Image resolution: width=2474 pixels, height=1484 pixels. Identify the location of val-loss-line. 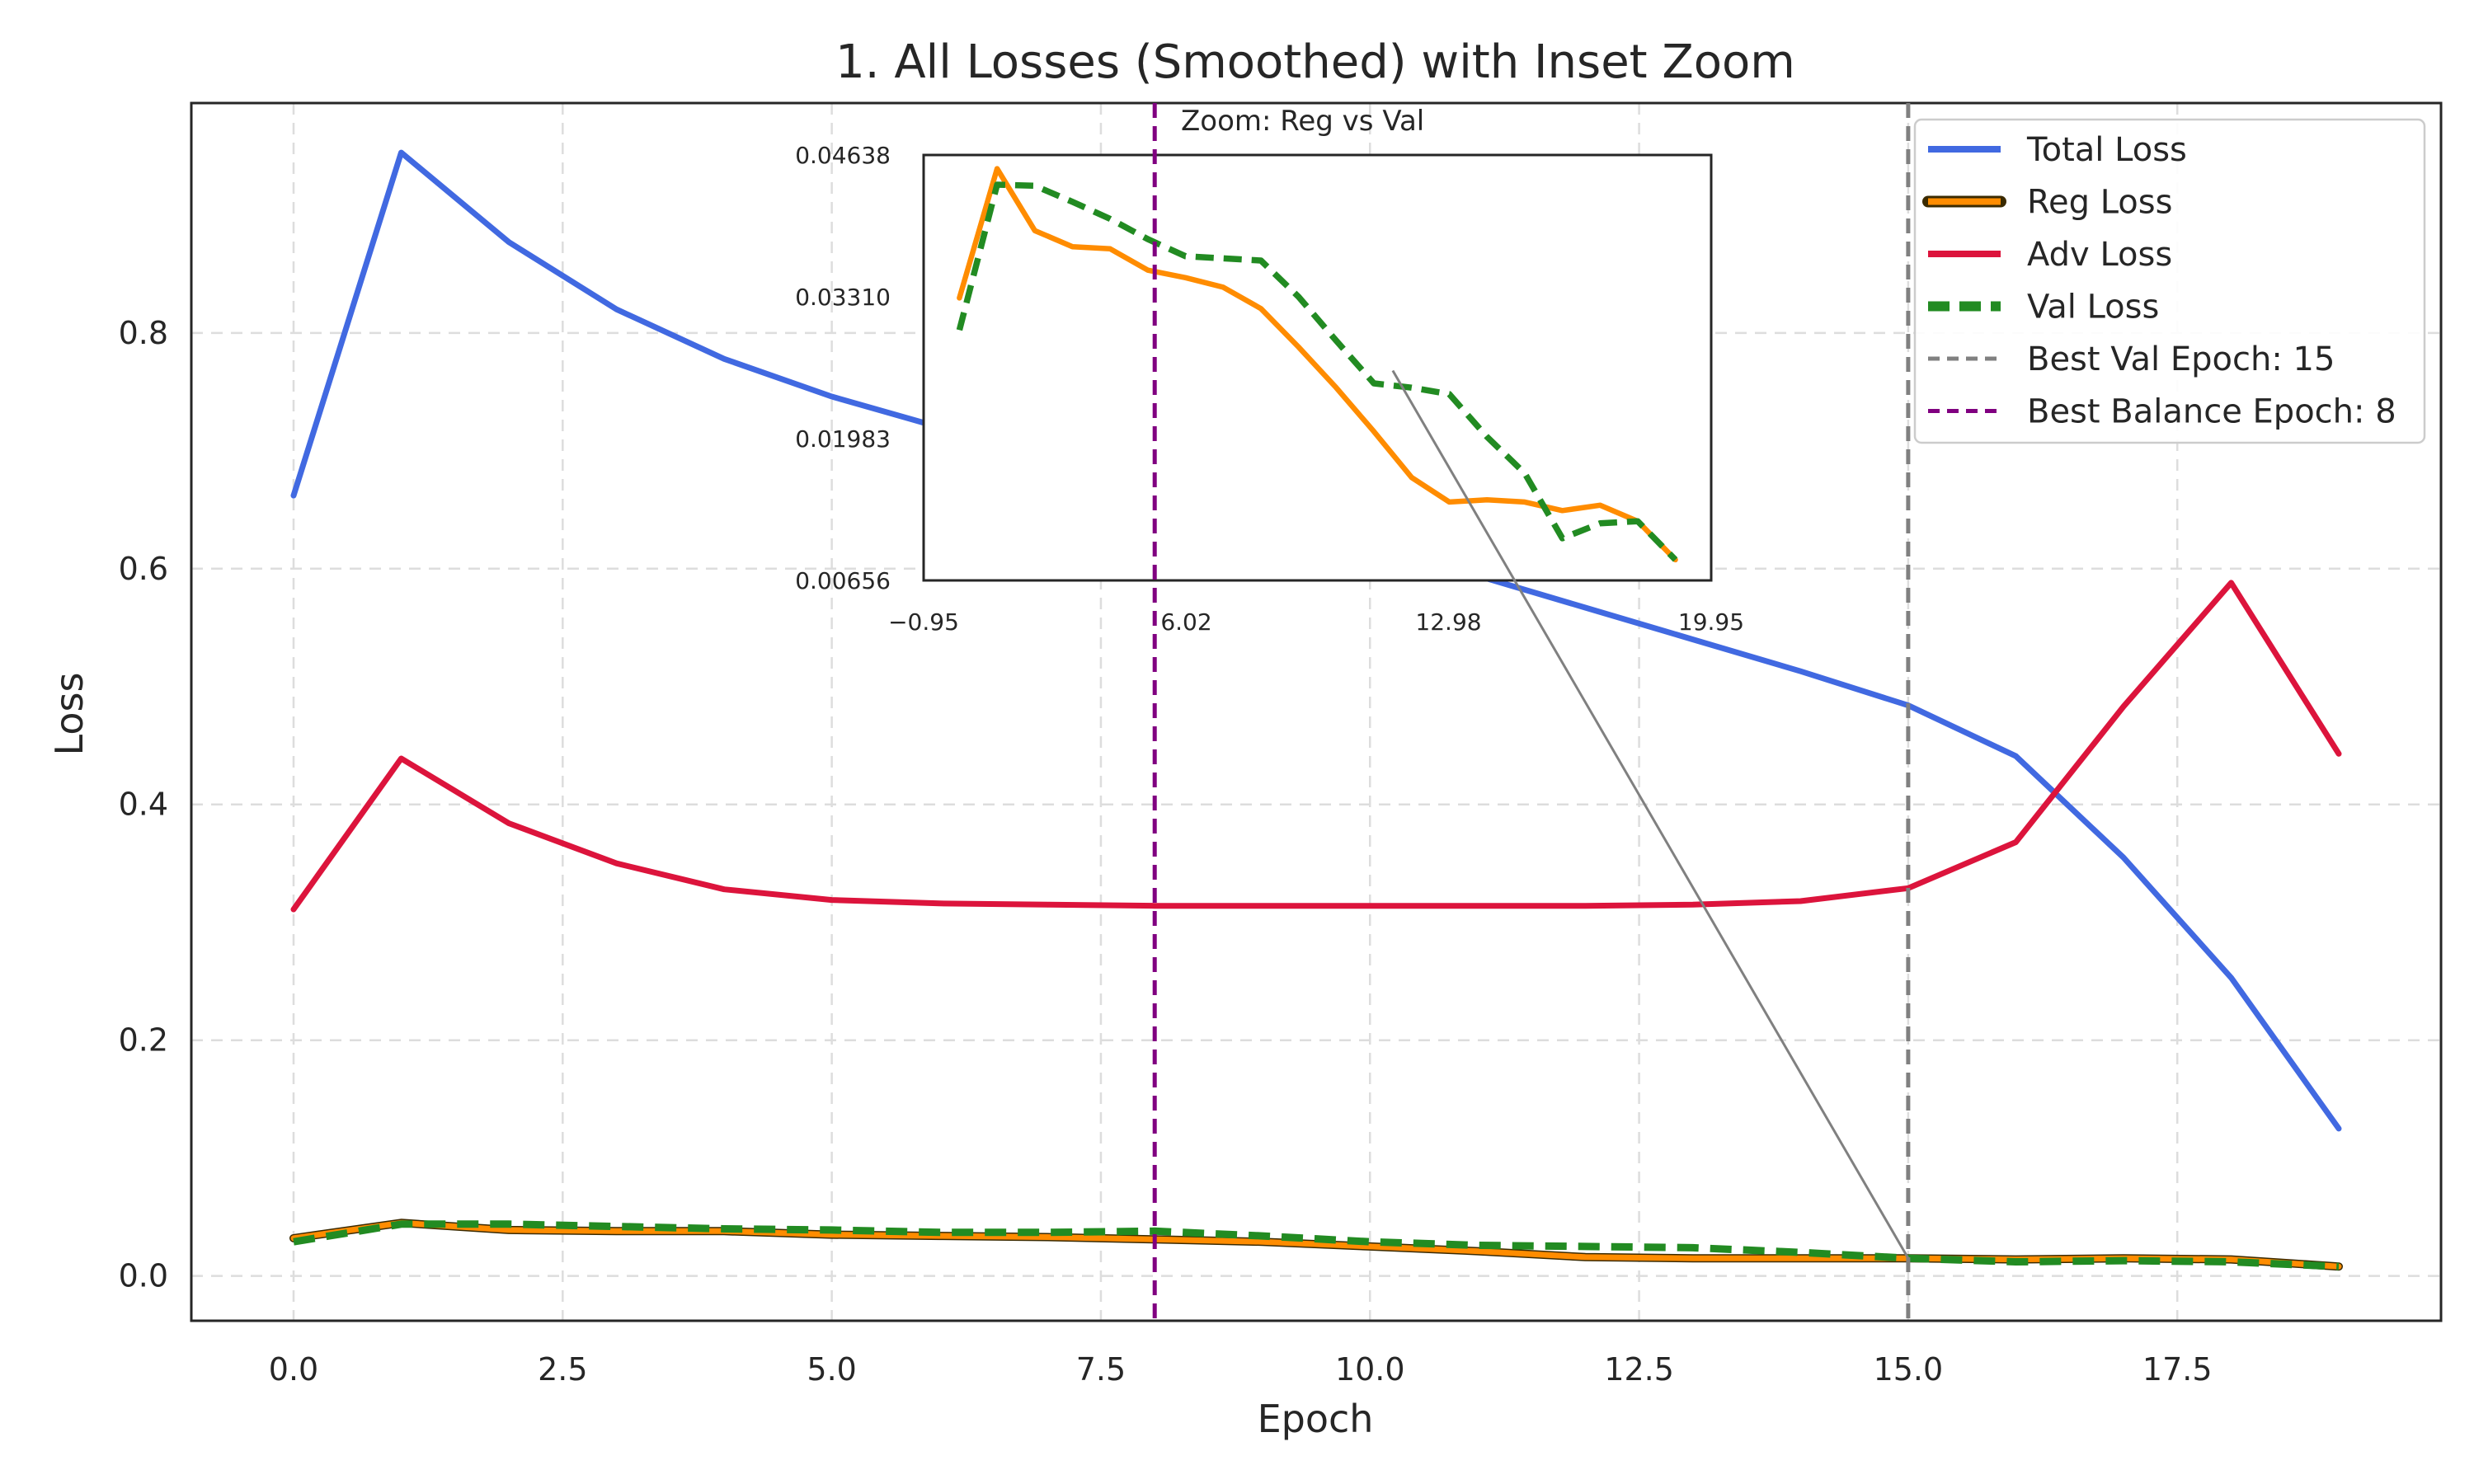
(1316, 1245).